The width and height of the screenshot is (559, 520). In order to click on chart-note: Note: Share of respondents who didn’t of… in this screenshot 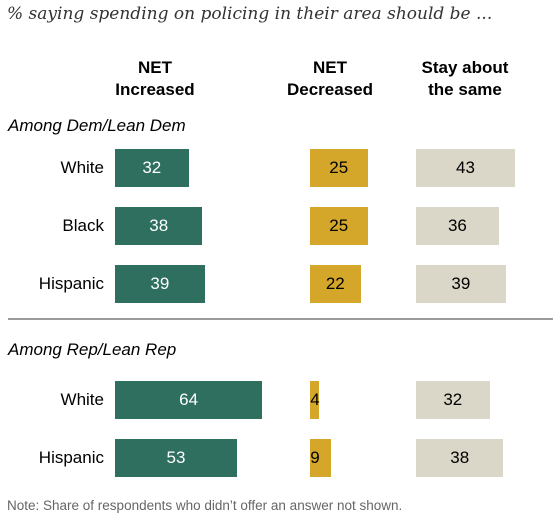, I will do `click(205, 505)`.